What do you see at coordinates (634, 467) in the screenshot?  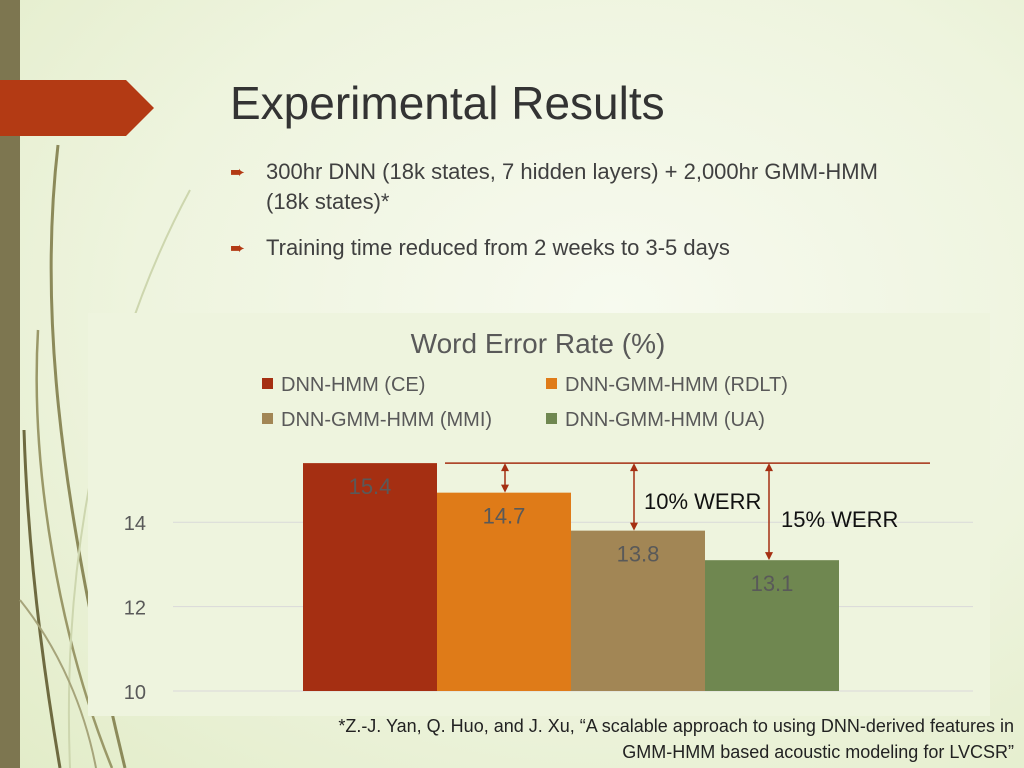 I see `arrow-10-werr-head-up` at bounding box center [634, 467].